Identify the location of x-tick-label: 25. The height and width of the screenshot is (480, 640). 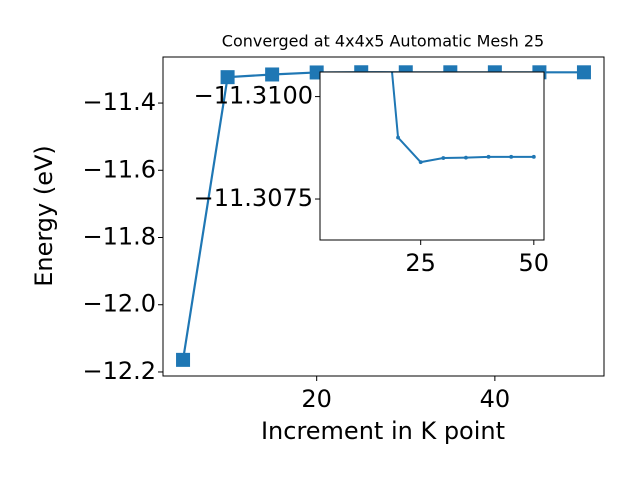
(420, 263).